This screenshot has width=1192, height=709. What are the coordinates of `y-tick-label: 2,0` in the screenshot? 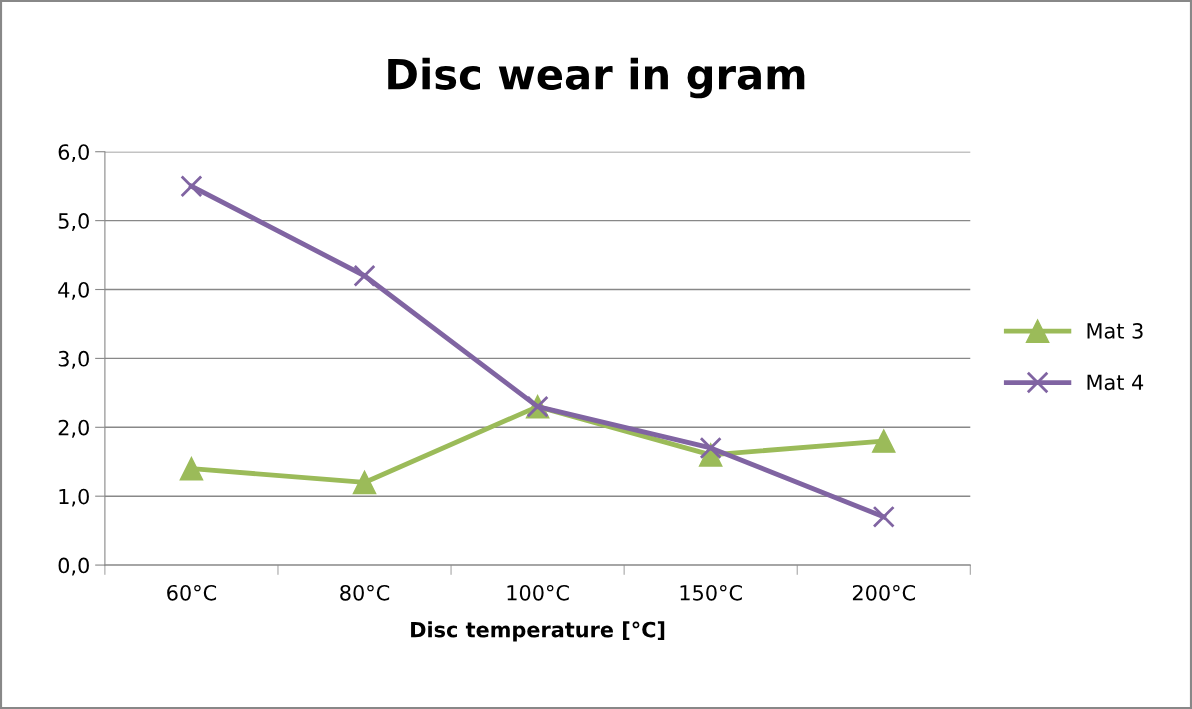 It's located at (73, 428).